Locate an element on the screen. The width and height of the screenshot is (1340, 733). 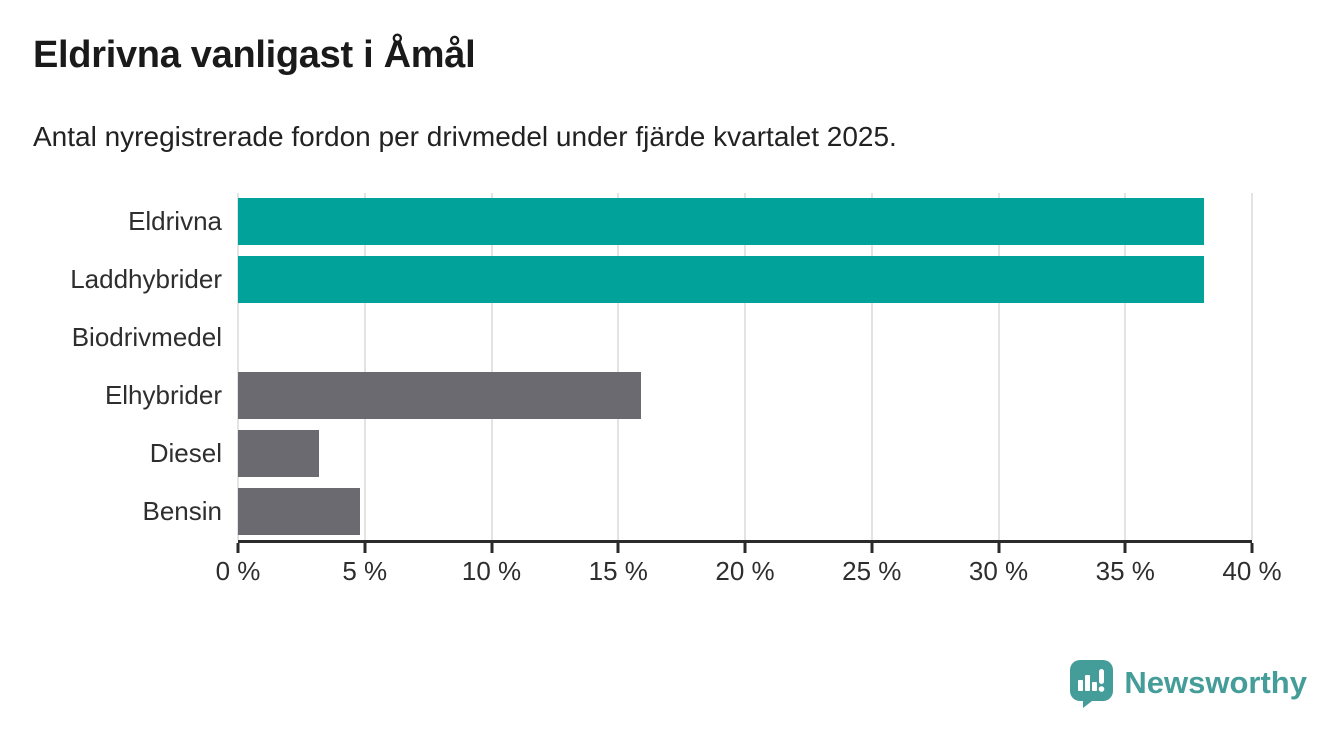
bar-row-bensin is located at coordinates (745, 511).